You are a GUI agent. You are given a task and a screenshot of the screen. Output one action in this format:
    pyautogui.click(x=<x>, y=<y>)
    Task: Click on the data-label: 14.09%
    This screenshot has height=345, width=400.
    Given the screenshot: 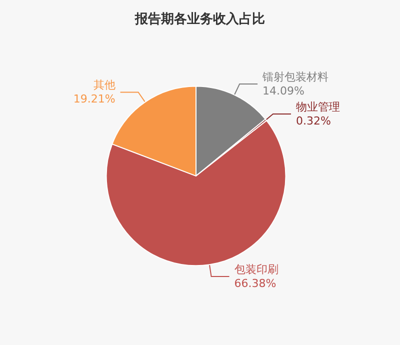 What is the action you would take?
    pyautogui.click(x=283, y=91)
    